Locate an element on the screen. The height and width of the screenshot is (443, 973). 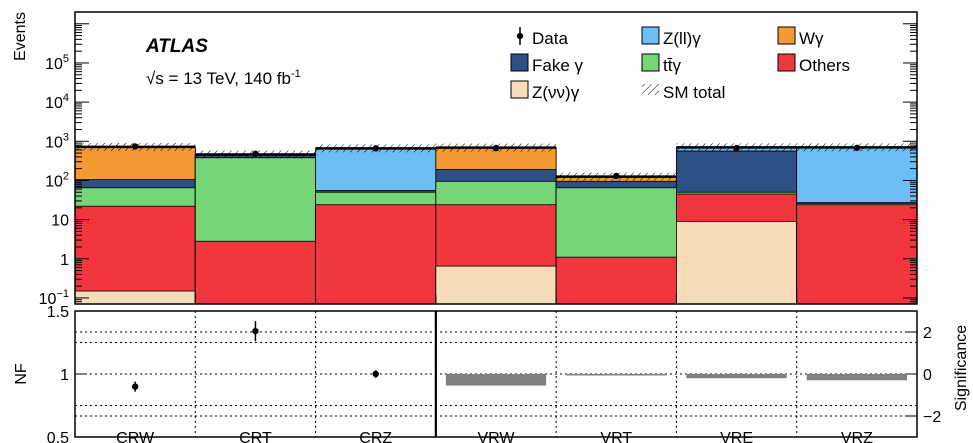
legend-entry-6: Z(νν)γ is located at coordinates (545, 91).